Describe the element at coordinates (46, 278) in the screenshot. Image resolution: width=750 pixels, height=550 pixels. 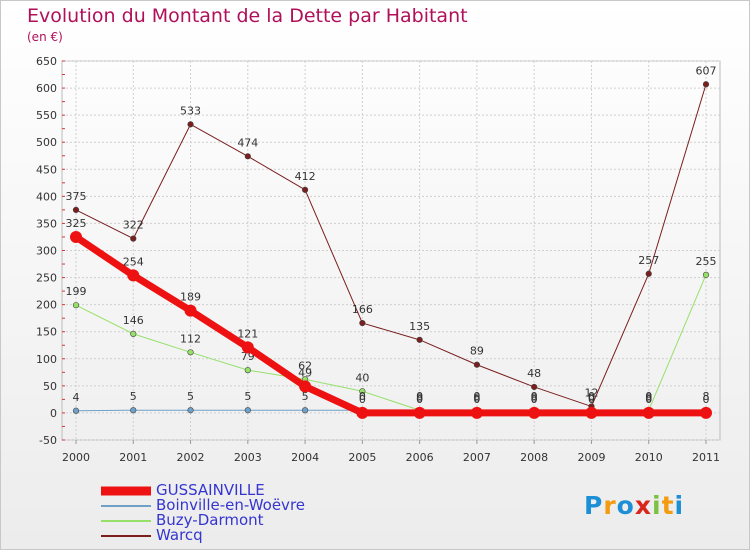
I see `y-tick-label: 250` at that location.